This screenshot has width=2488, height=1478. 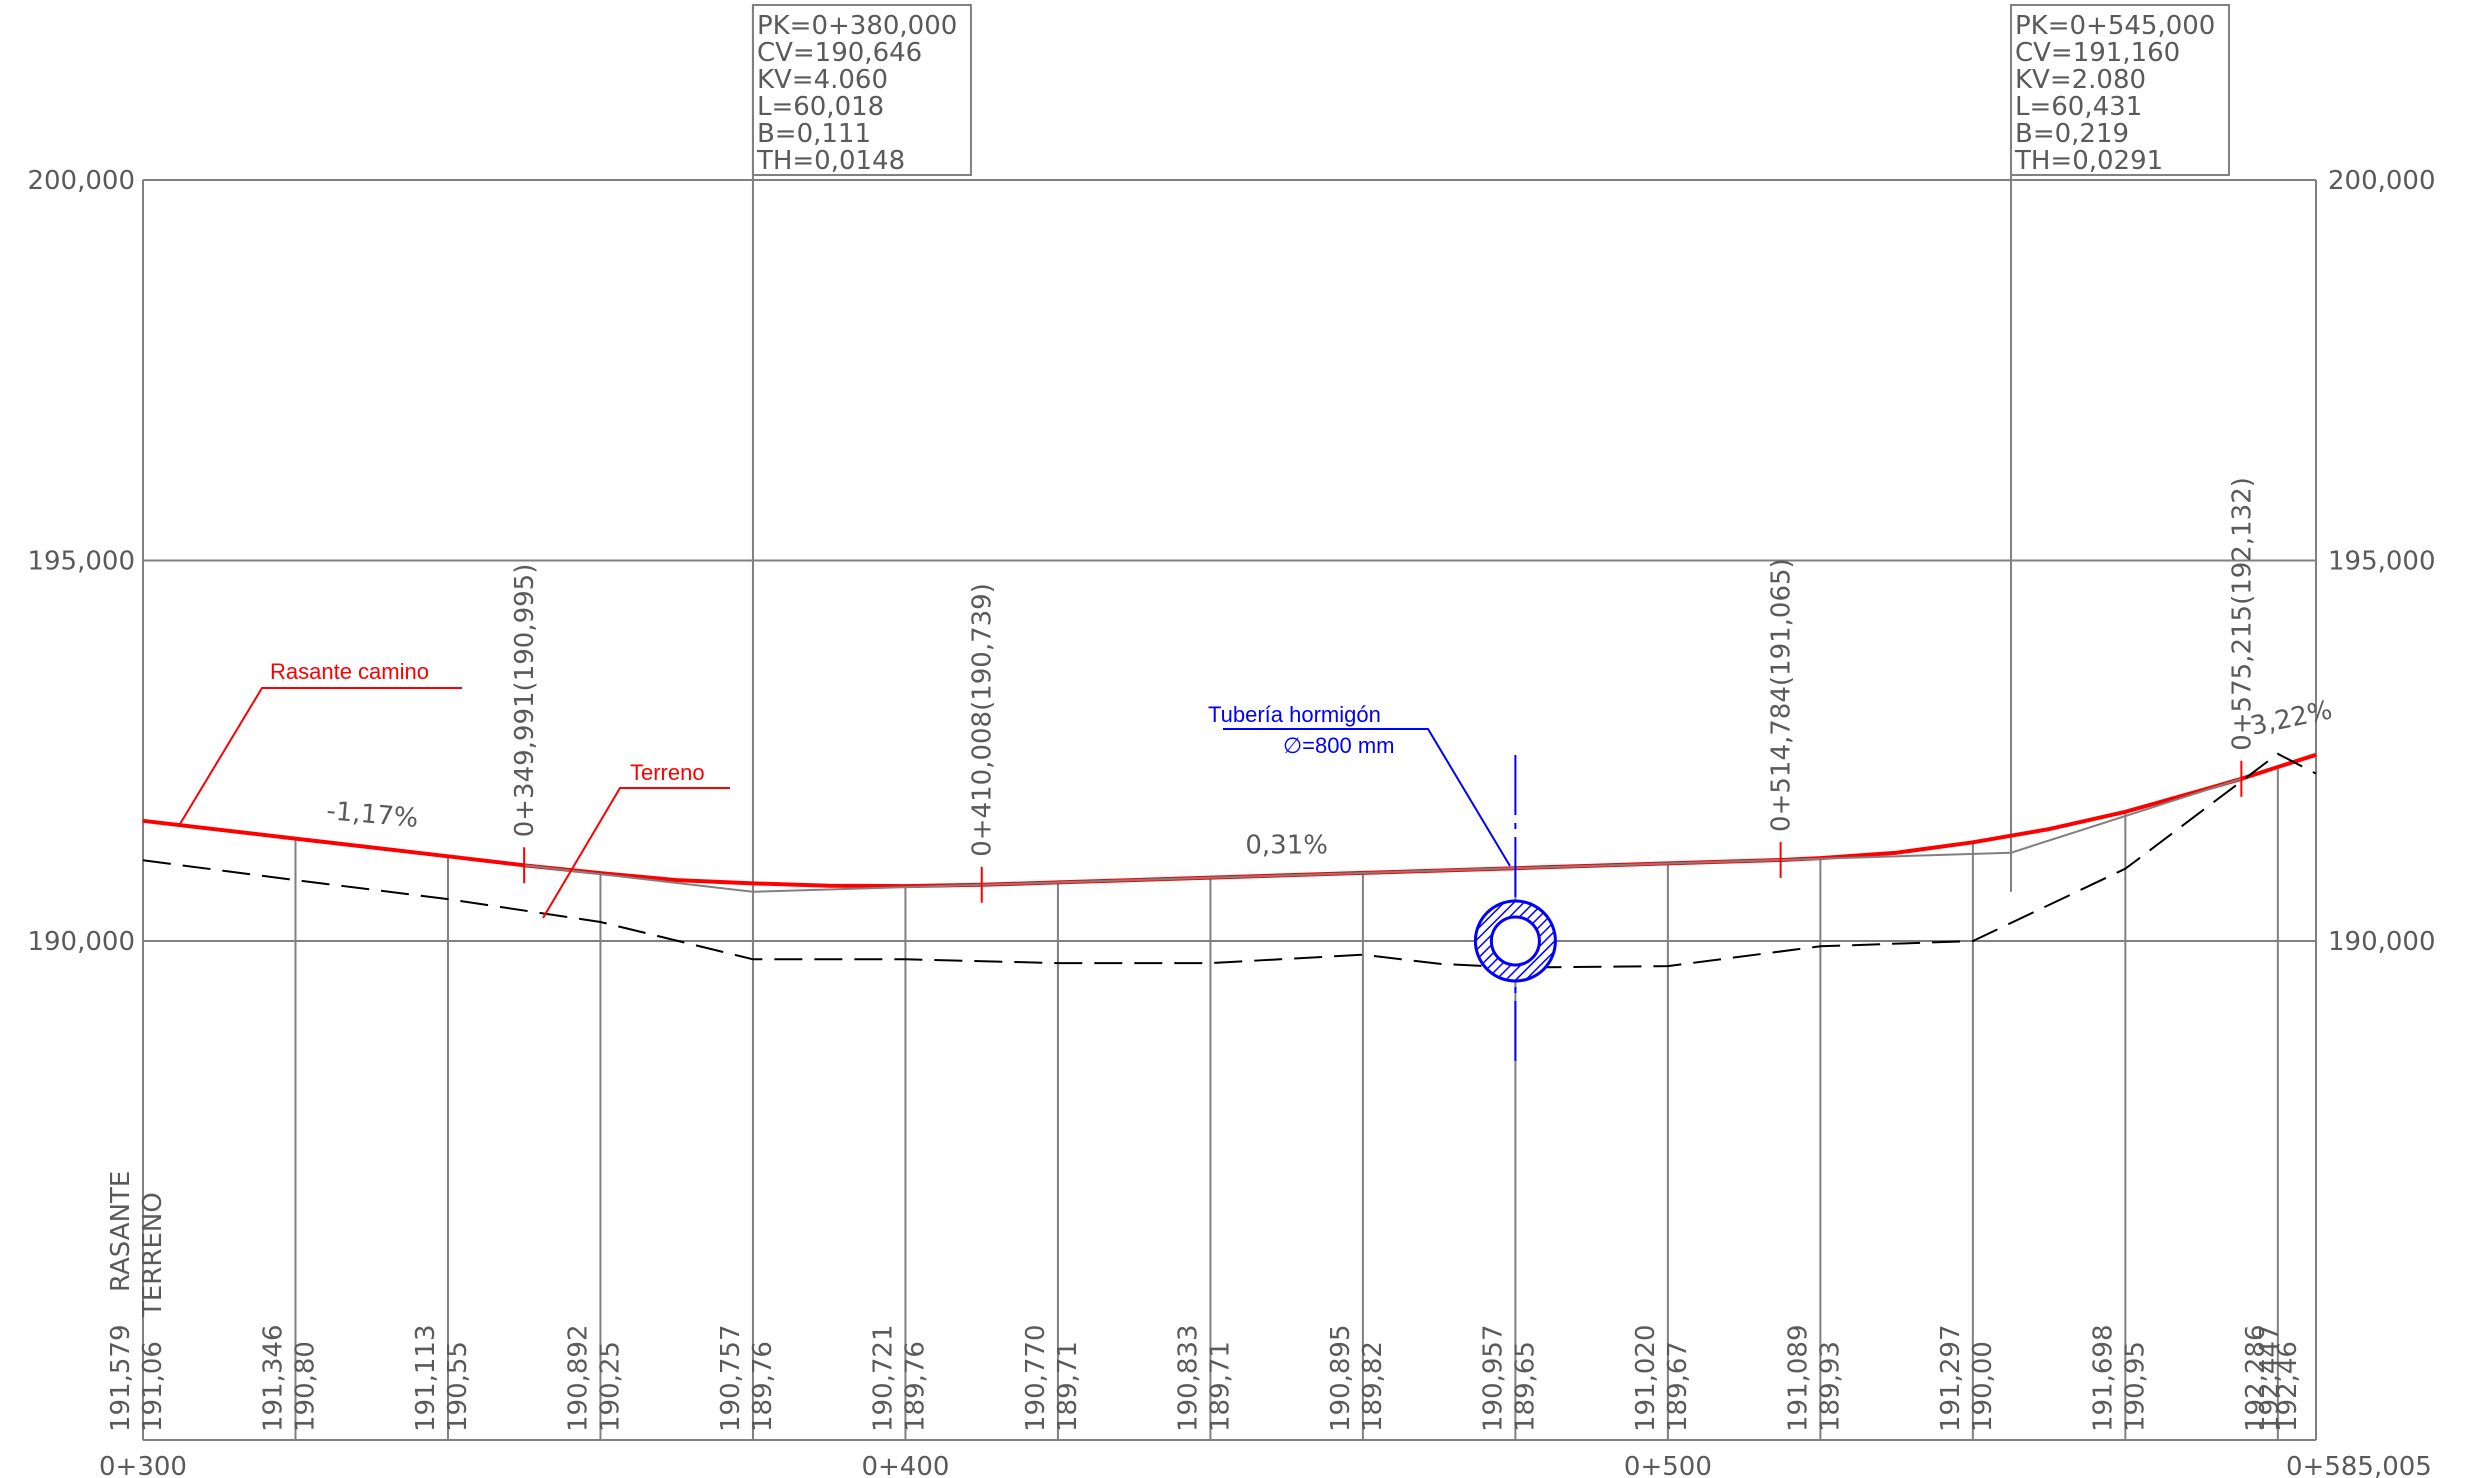 What do you see at coordinates (2382, 562) in the screenshot?
I see `elevation-label-right: 195,000` at bounding box center [2382, 562].